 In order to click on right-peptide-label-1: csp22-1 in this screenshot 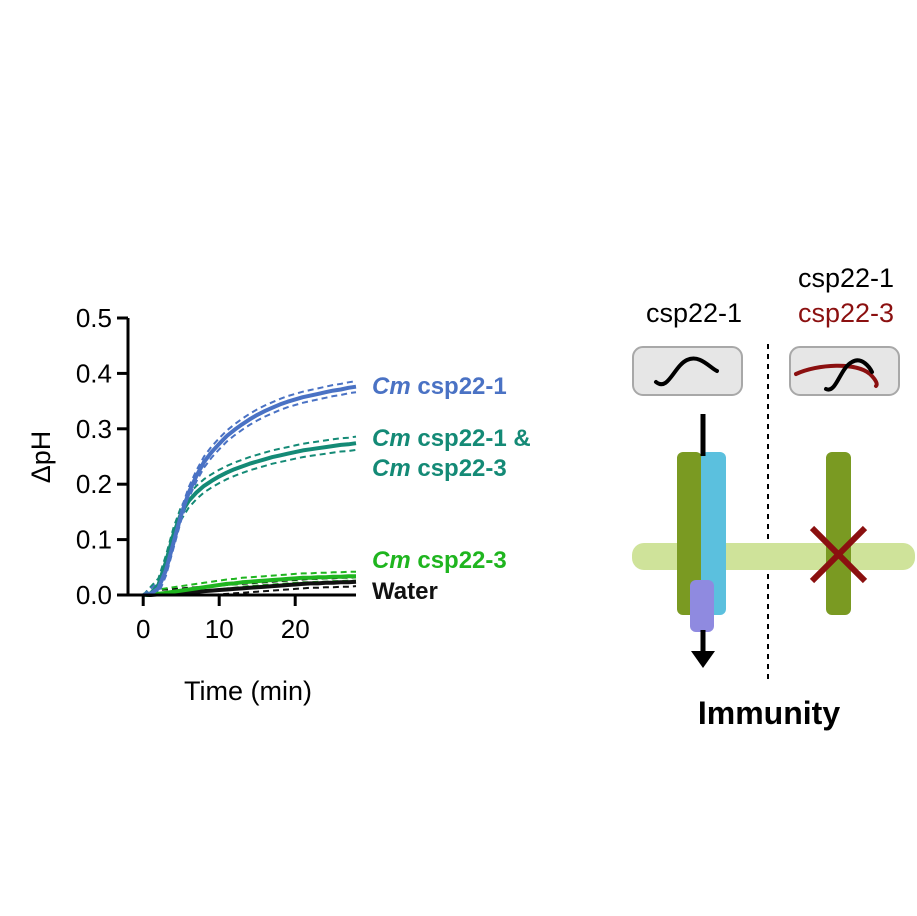, I will do `click(846, 278)`.